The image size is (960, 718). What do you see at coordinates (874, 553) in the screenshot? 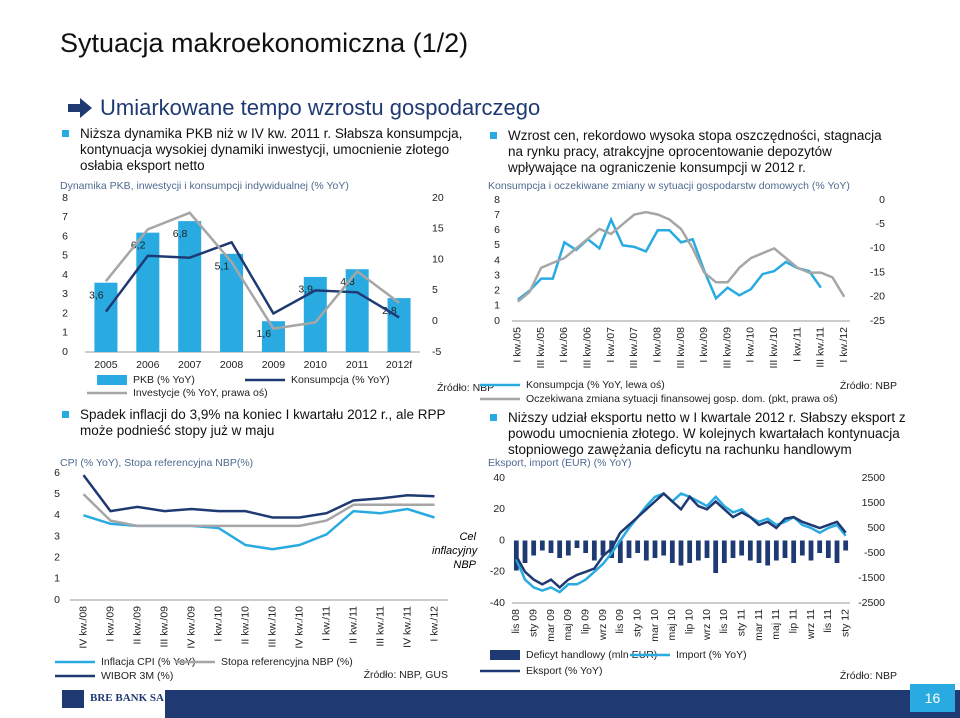
I see `y2-tick-label: -500` at bounding box center [874, 553].